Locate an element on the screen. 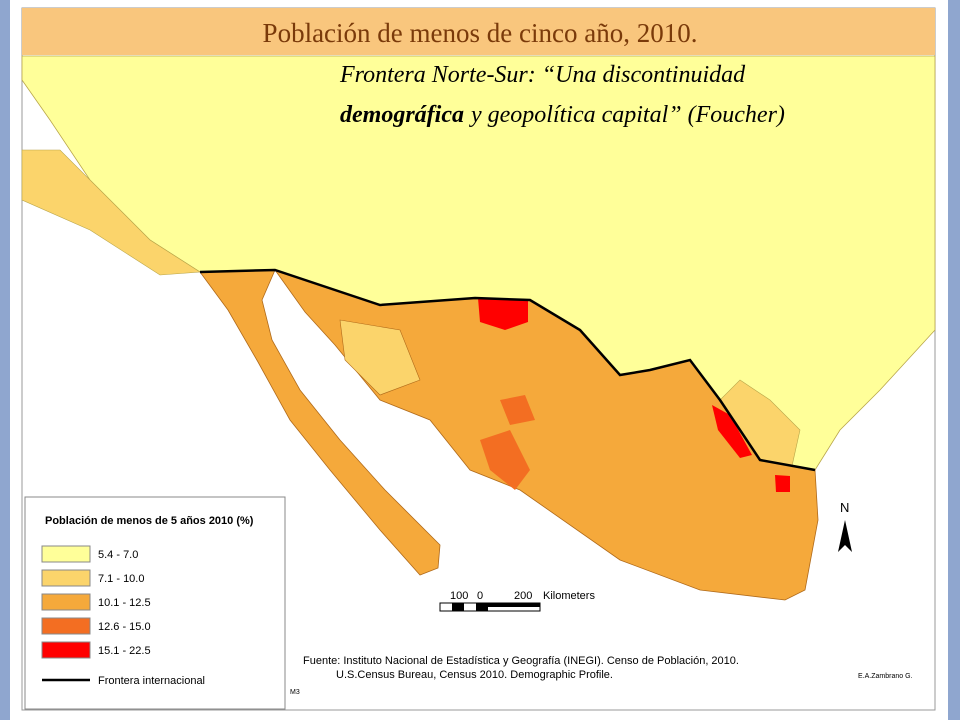 This screenshot has width=960, height=720. legend-label: 7.1 - 10.0 is located at coordinates (121, 579).